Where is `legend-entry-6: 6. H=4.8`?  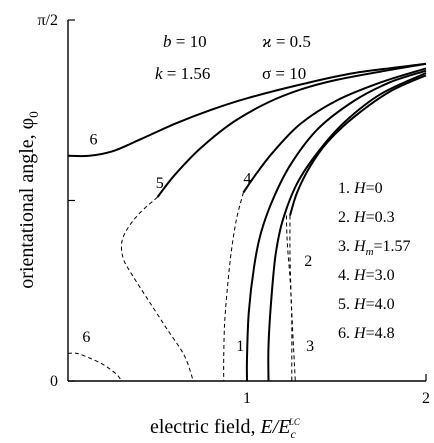 legend-entry-6: 6. H=4.8 is located at coordinates (366, 333).